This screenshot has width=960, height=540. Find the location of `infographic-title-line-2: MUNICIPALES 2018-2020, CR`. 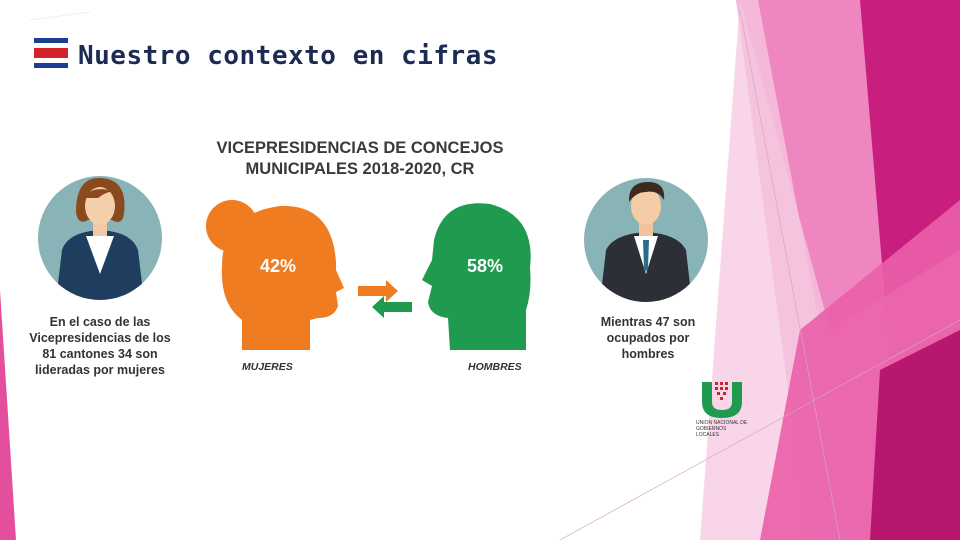

infographic-title-line-2: MUNICIPALES 2018-2020, CR is located at coordinates (360, 169).